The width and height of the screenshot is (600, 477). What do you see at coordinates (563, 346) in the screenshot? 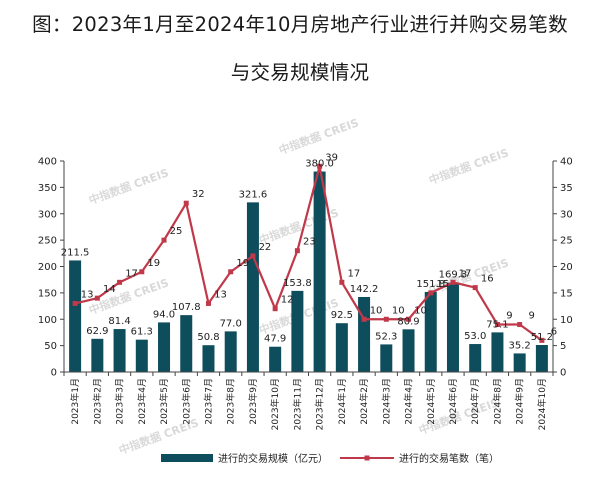
I see `y-right-tick-label: 5` at bounding box center [563, 346].